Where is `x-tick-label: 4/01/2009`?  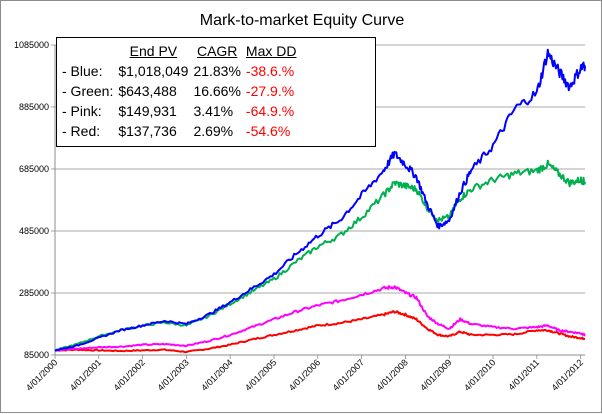
x-tick-label: 4/01/2009 is located at coordinates (435, 374).